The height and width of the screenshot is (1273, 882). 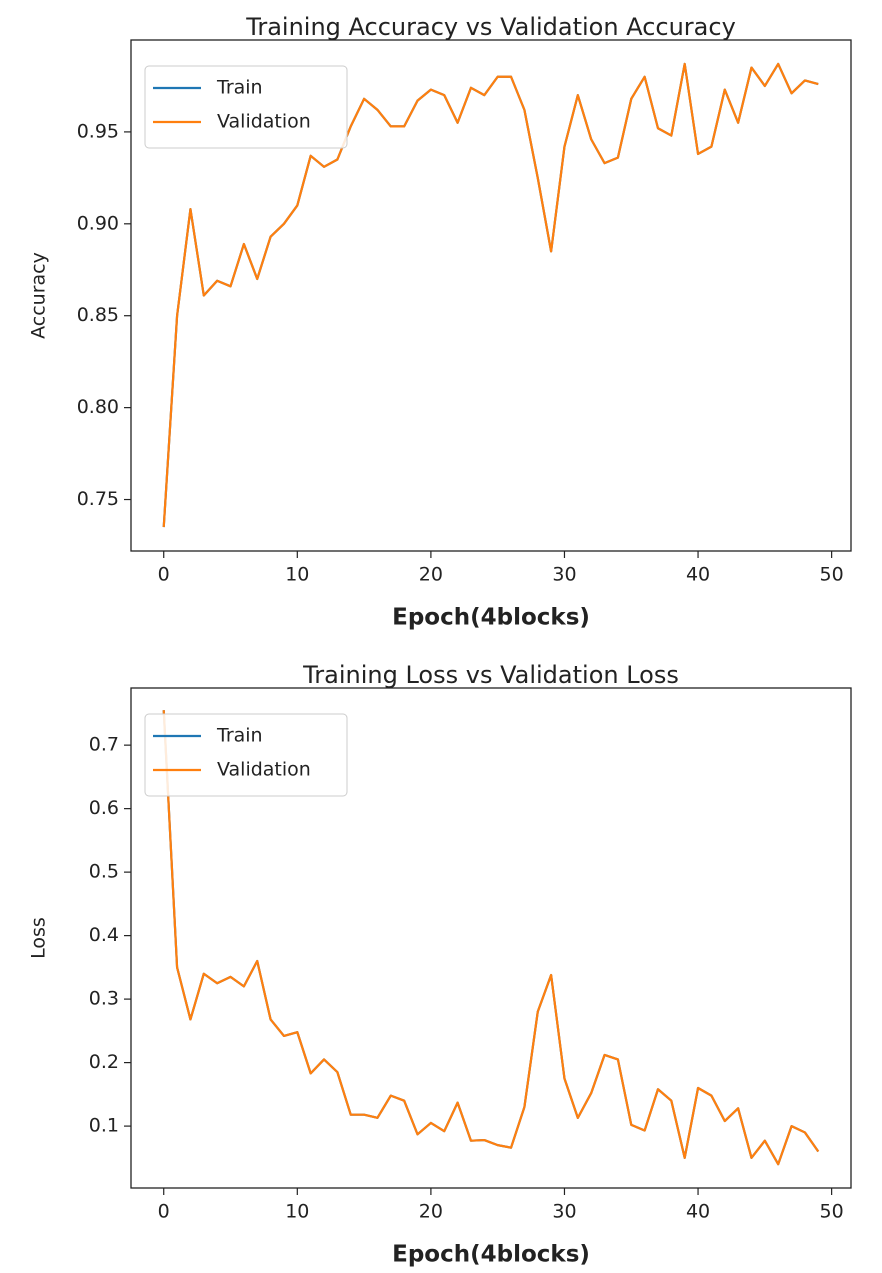 What do you see at coordinates (104, 999) in the screenshot?
I see `y-tick-label: 0.3` at bounding box center [104, 999].